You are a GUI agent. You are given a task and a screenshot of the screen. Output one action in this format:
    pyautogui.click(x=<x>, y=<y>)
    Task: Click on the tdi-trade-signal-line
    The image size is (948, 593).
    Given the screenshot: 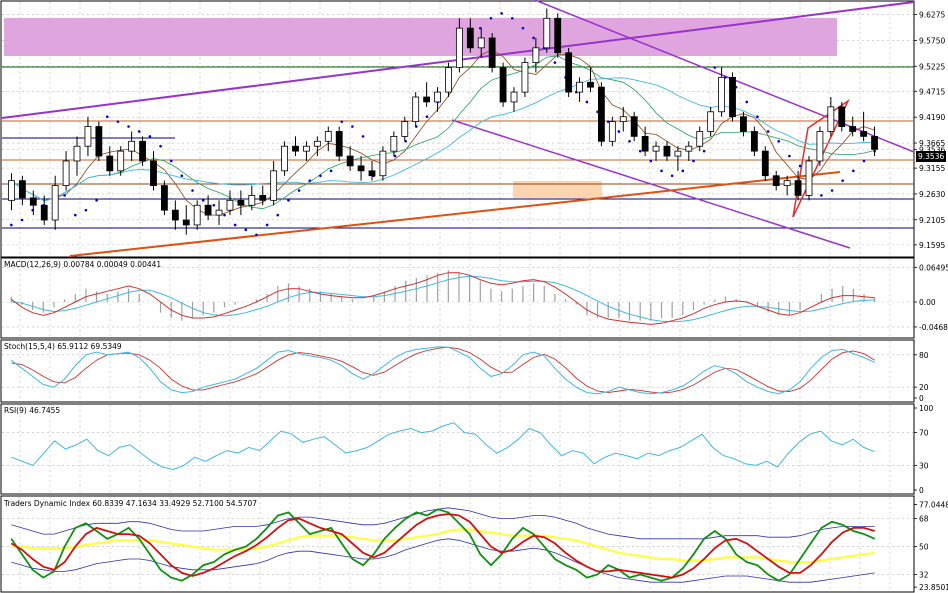 What is the action you would take?
    pyautogui.click(x=442, y=546)
    